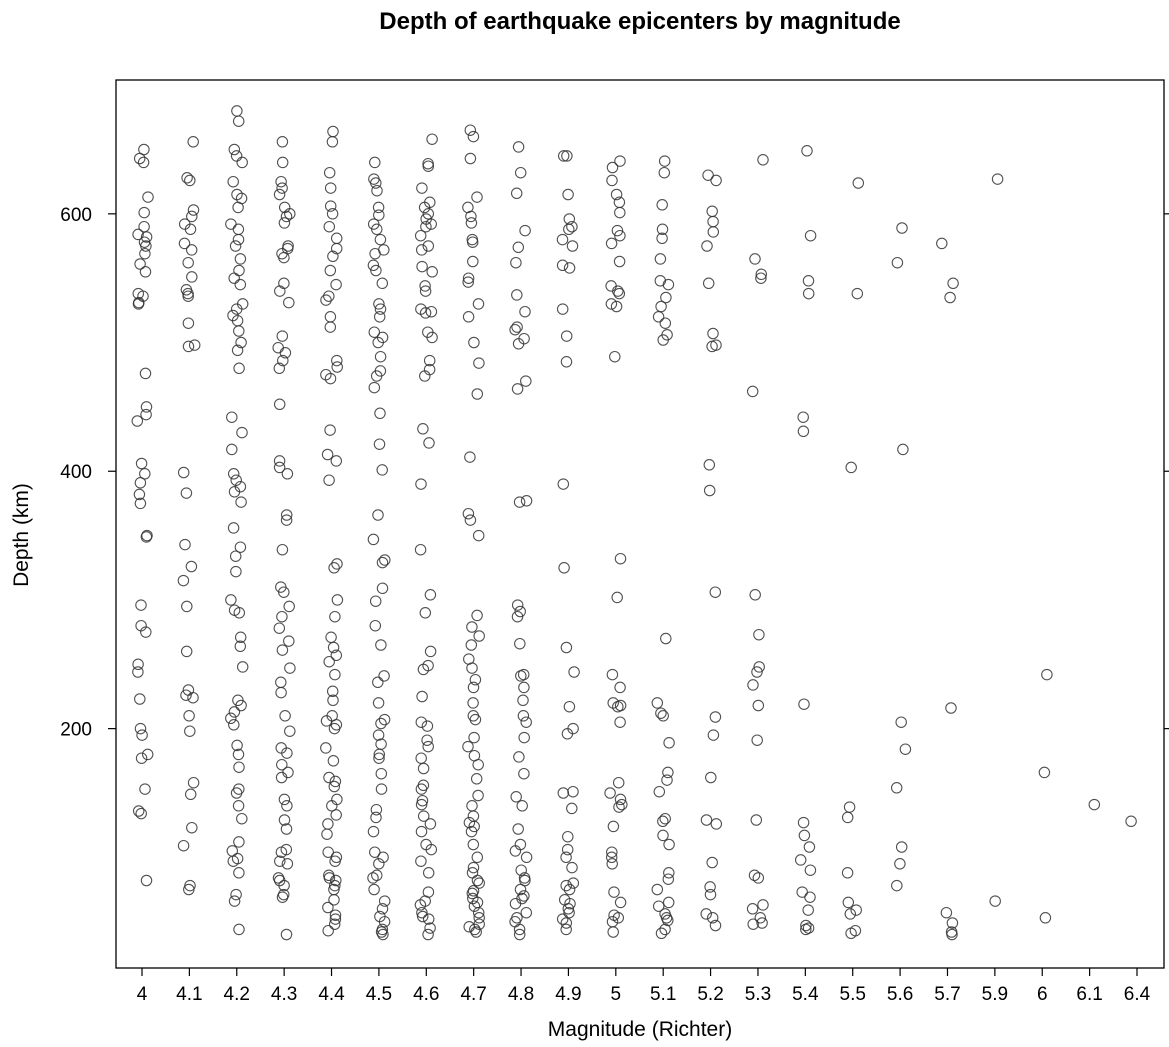  I want to click on x-tick-label: 6.4, so click(1137, 994).